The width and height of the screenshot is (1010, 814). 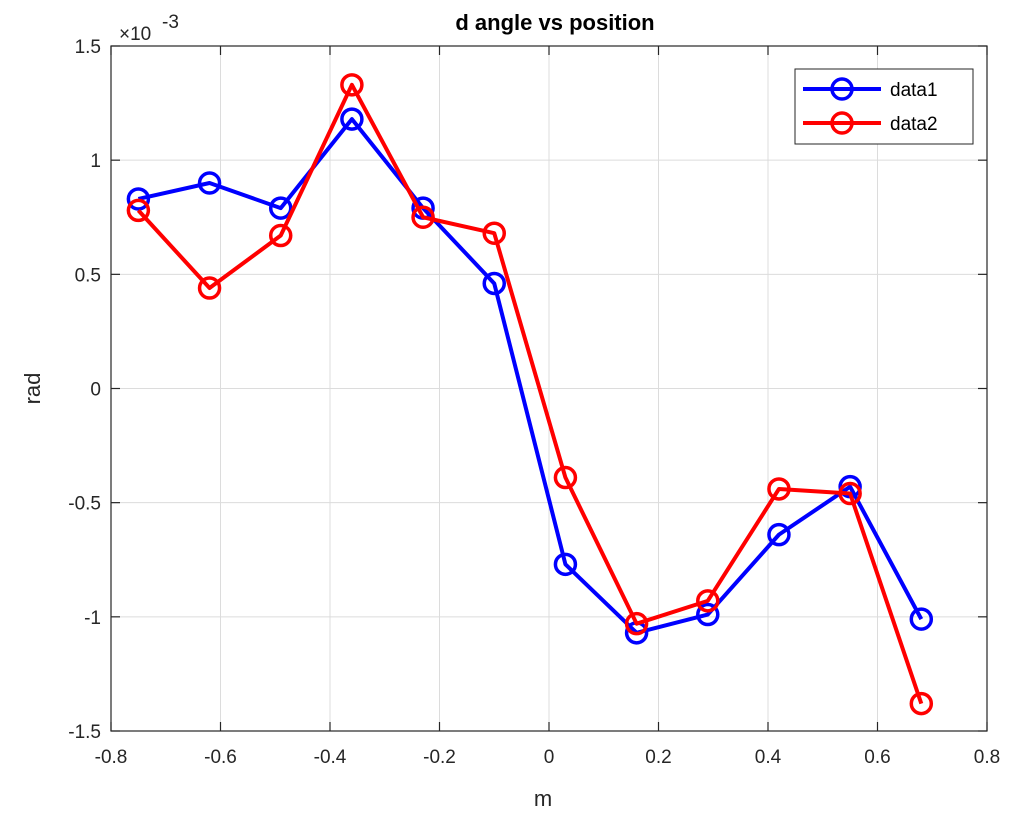 I want to click on y-tick-label: -1, so click(x=92, y=618).